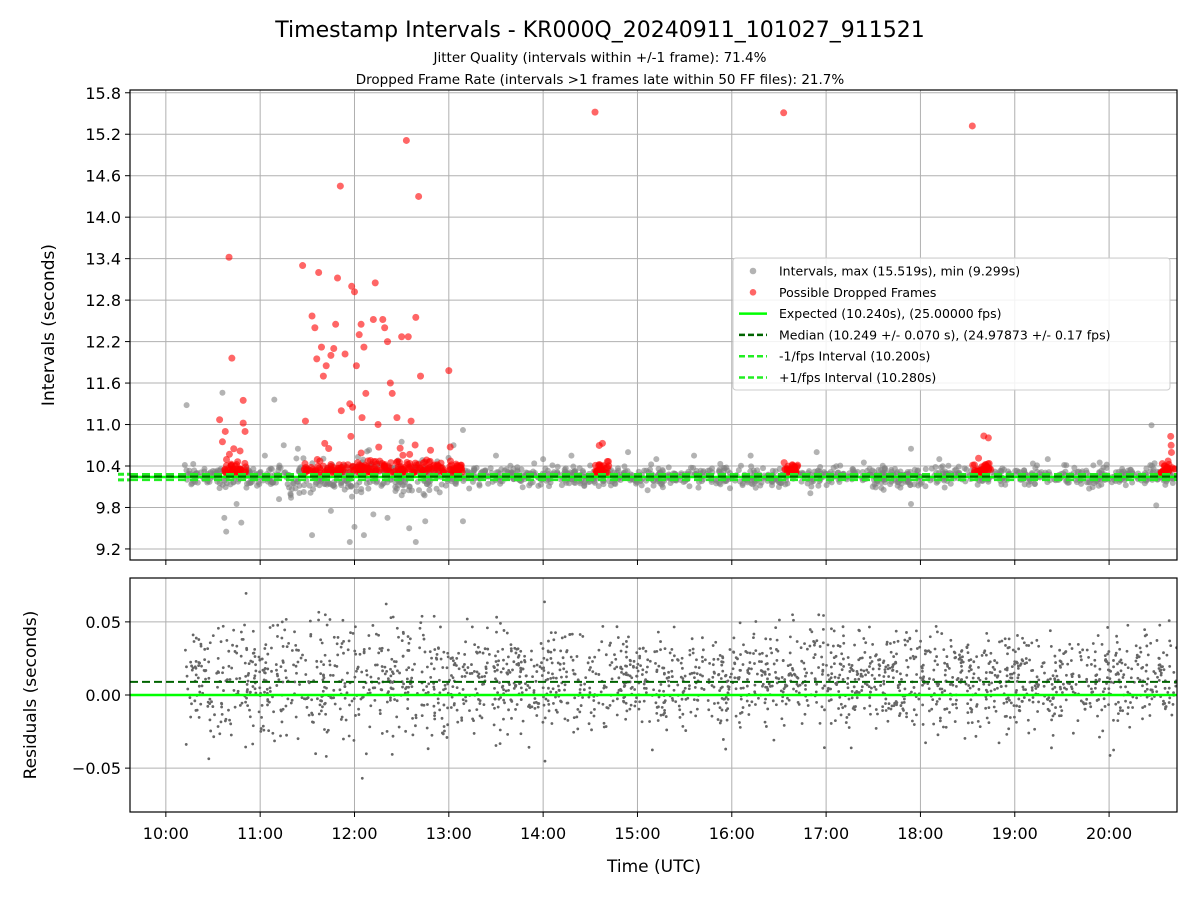 Image resolution: width=1200 pixels, height=900 pixels. Describe the element at coordinates (103, 383) in the screenshot. I see `y-tick-label: 11.6` at that location.